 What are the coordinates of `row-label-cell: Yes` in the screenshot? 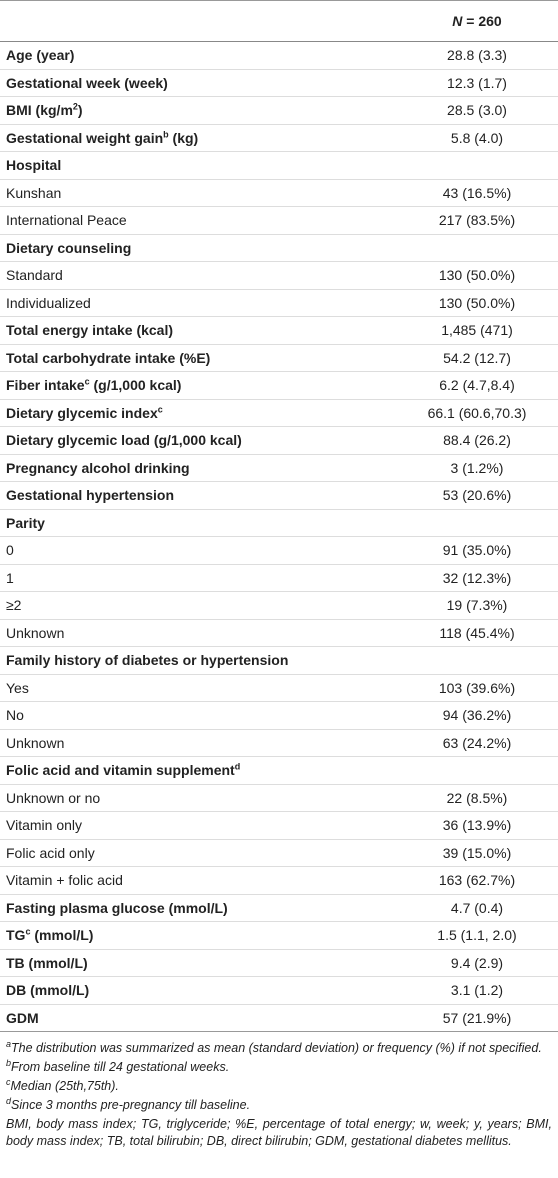 It's located at (198, 688).